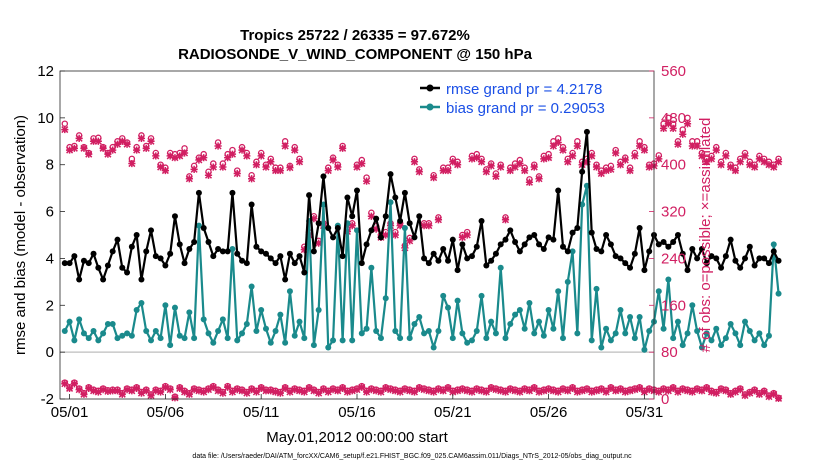 This screenshot has width=830, height=470. I want to click on y2-tick-label: 560, so click(673, 71).